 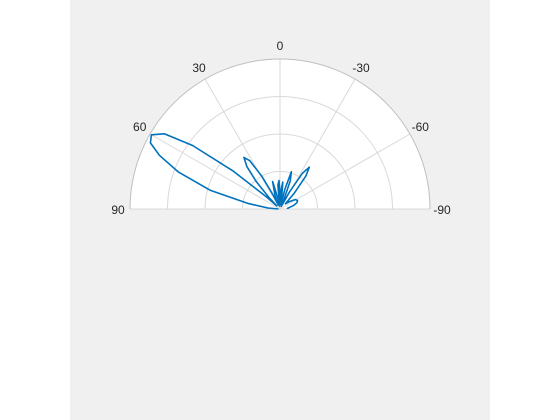 What do you see at coordinates (199, 68) in the screenshot?
I see `angle-tick-label: 30` at bounding box center [199, 68].